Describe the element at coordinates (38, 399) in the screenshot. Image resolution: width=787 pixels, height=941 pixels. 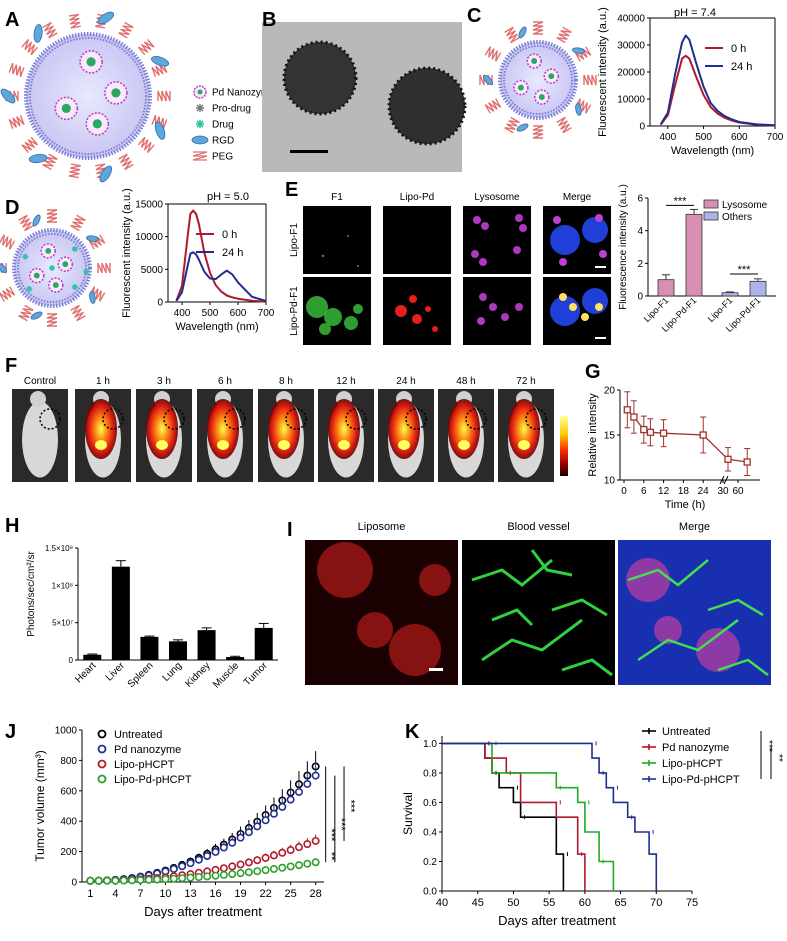
I see `mouse-head` at that location.